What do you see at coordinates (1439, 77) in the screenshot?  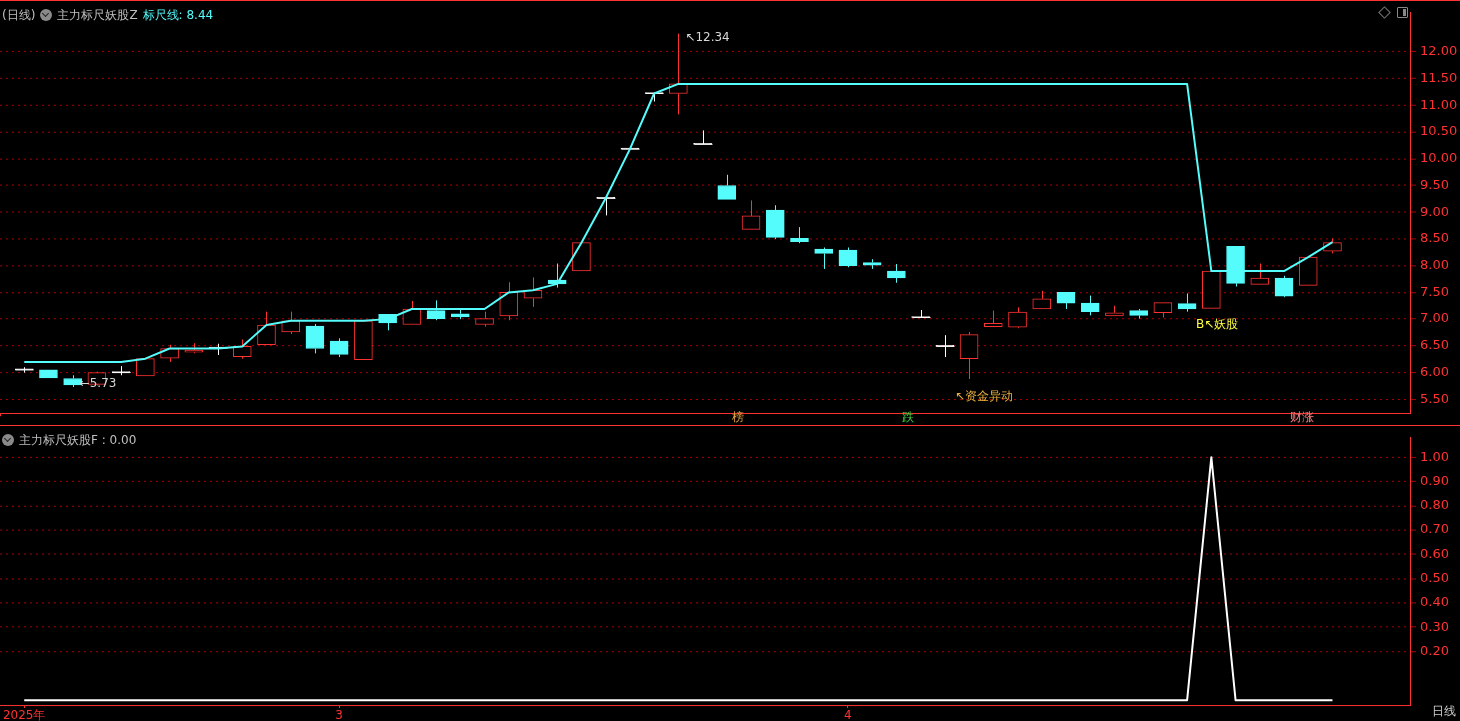 I see `y-tick-label: 11.50` at bounding box center [1439, 77].